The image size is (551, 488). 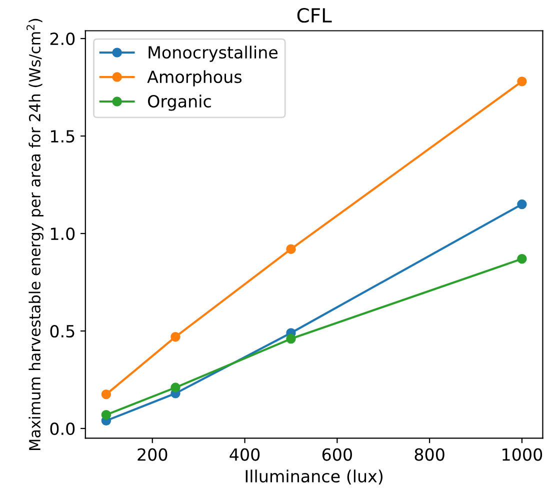 What do you see at coordinates (63, 233) in the screenshot?
I see `y-tick-label: 1.0` at bounding box center [63, 233].